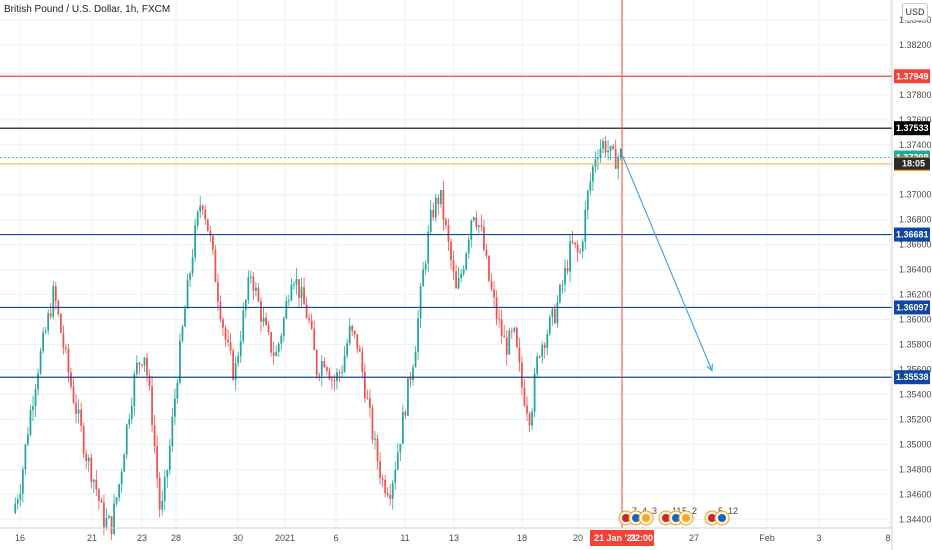 This screenshot has height=550, width=932. I want to click on projection-arrow, so click(667, 263).